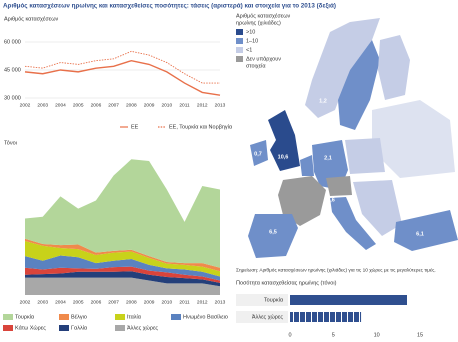 Image resolution: width=458 pixels, height=342 pixels. What do you see at coordinates (333, 335) in the screenshot?
I see `x-tick-label: 5` at bounding box center [333, 335].